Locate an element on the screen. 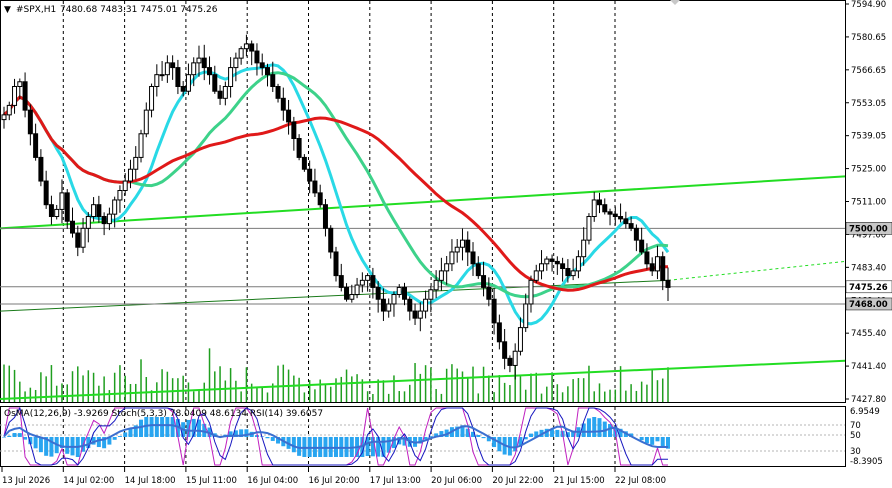 Image resolution: width=892 pixels, height=488 pixels. price-tag-box is located at coordinates (868, 287).